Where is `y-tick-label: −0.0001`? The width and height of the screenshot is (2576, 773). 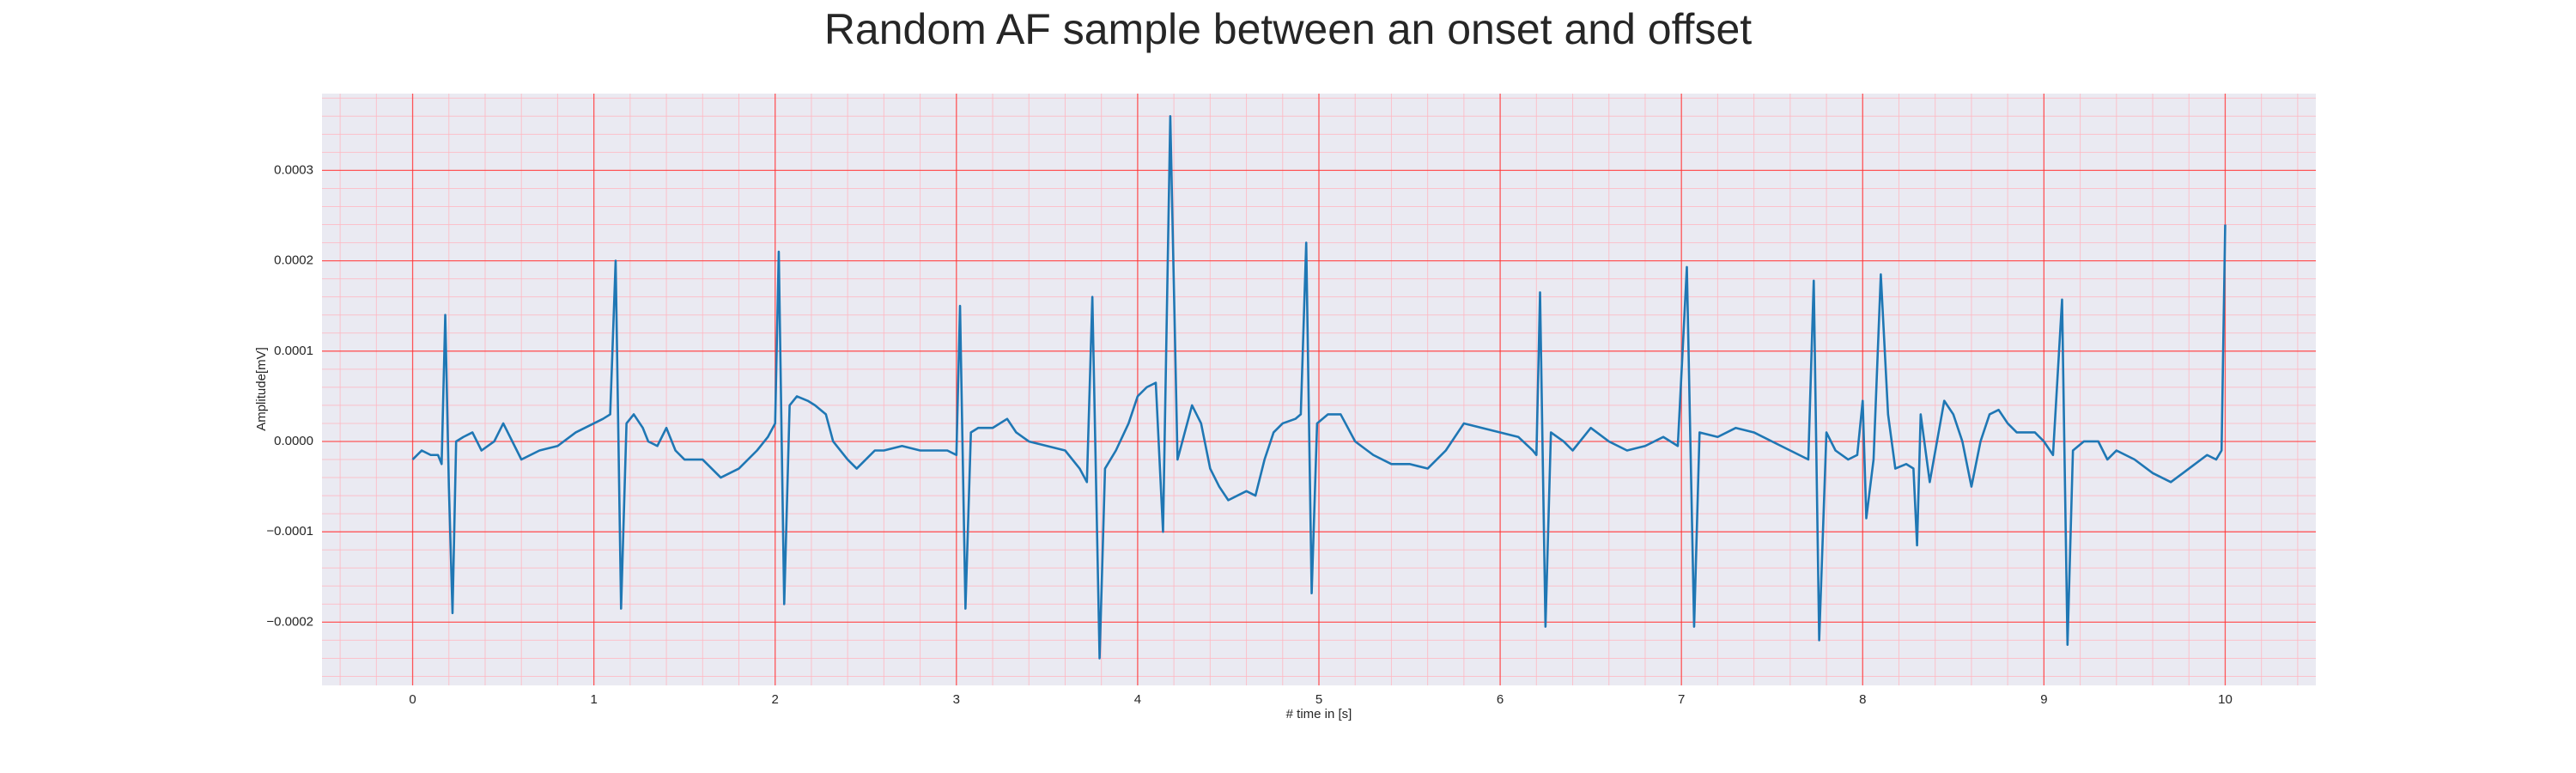
y-tick-label: −0.0001 is located at coordinates (290, 531).